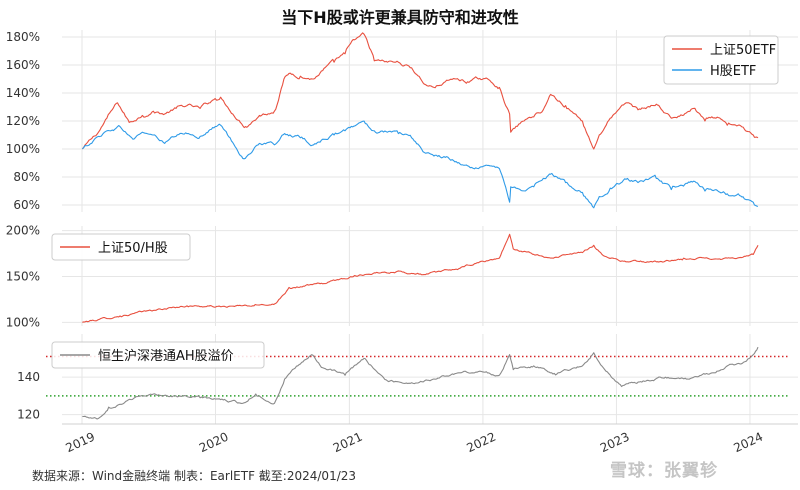 The height and width of the screenshot is (490, 800). I want to click on y-tick-label: 140%, so click(23, 93).